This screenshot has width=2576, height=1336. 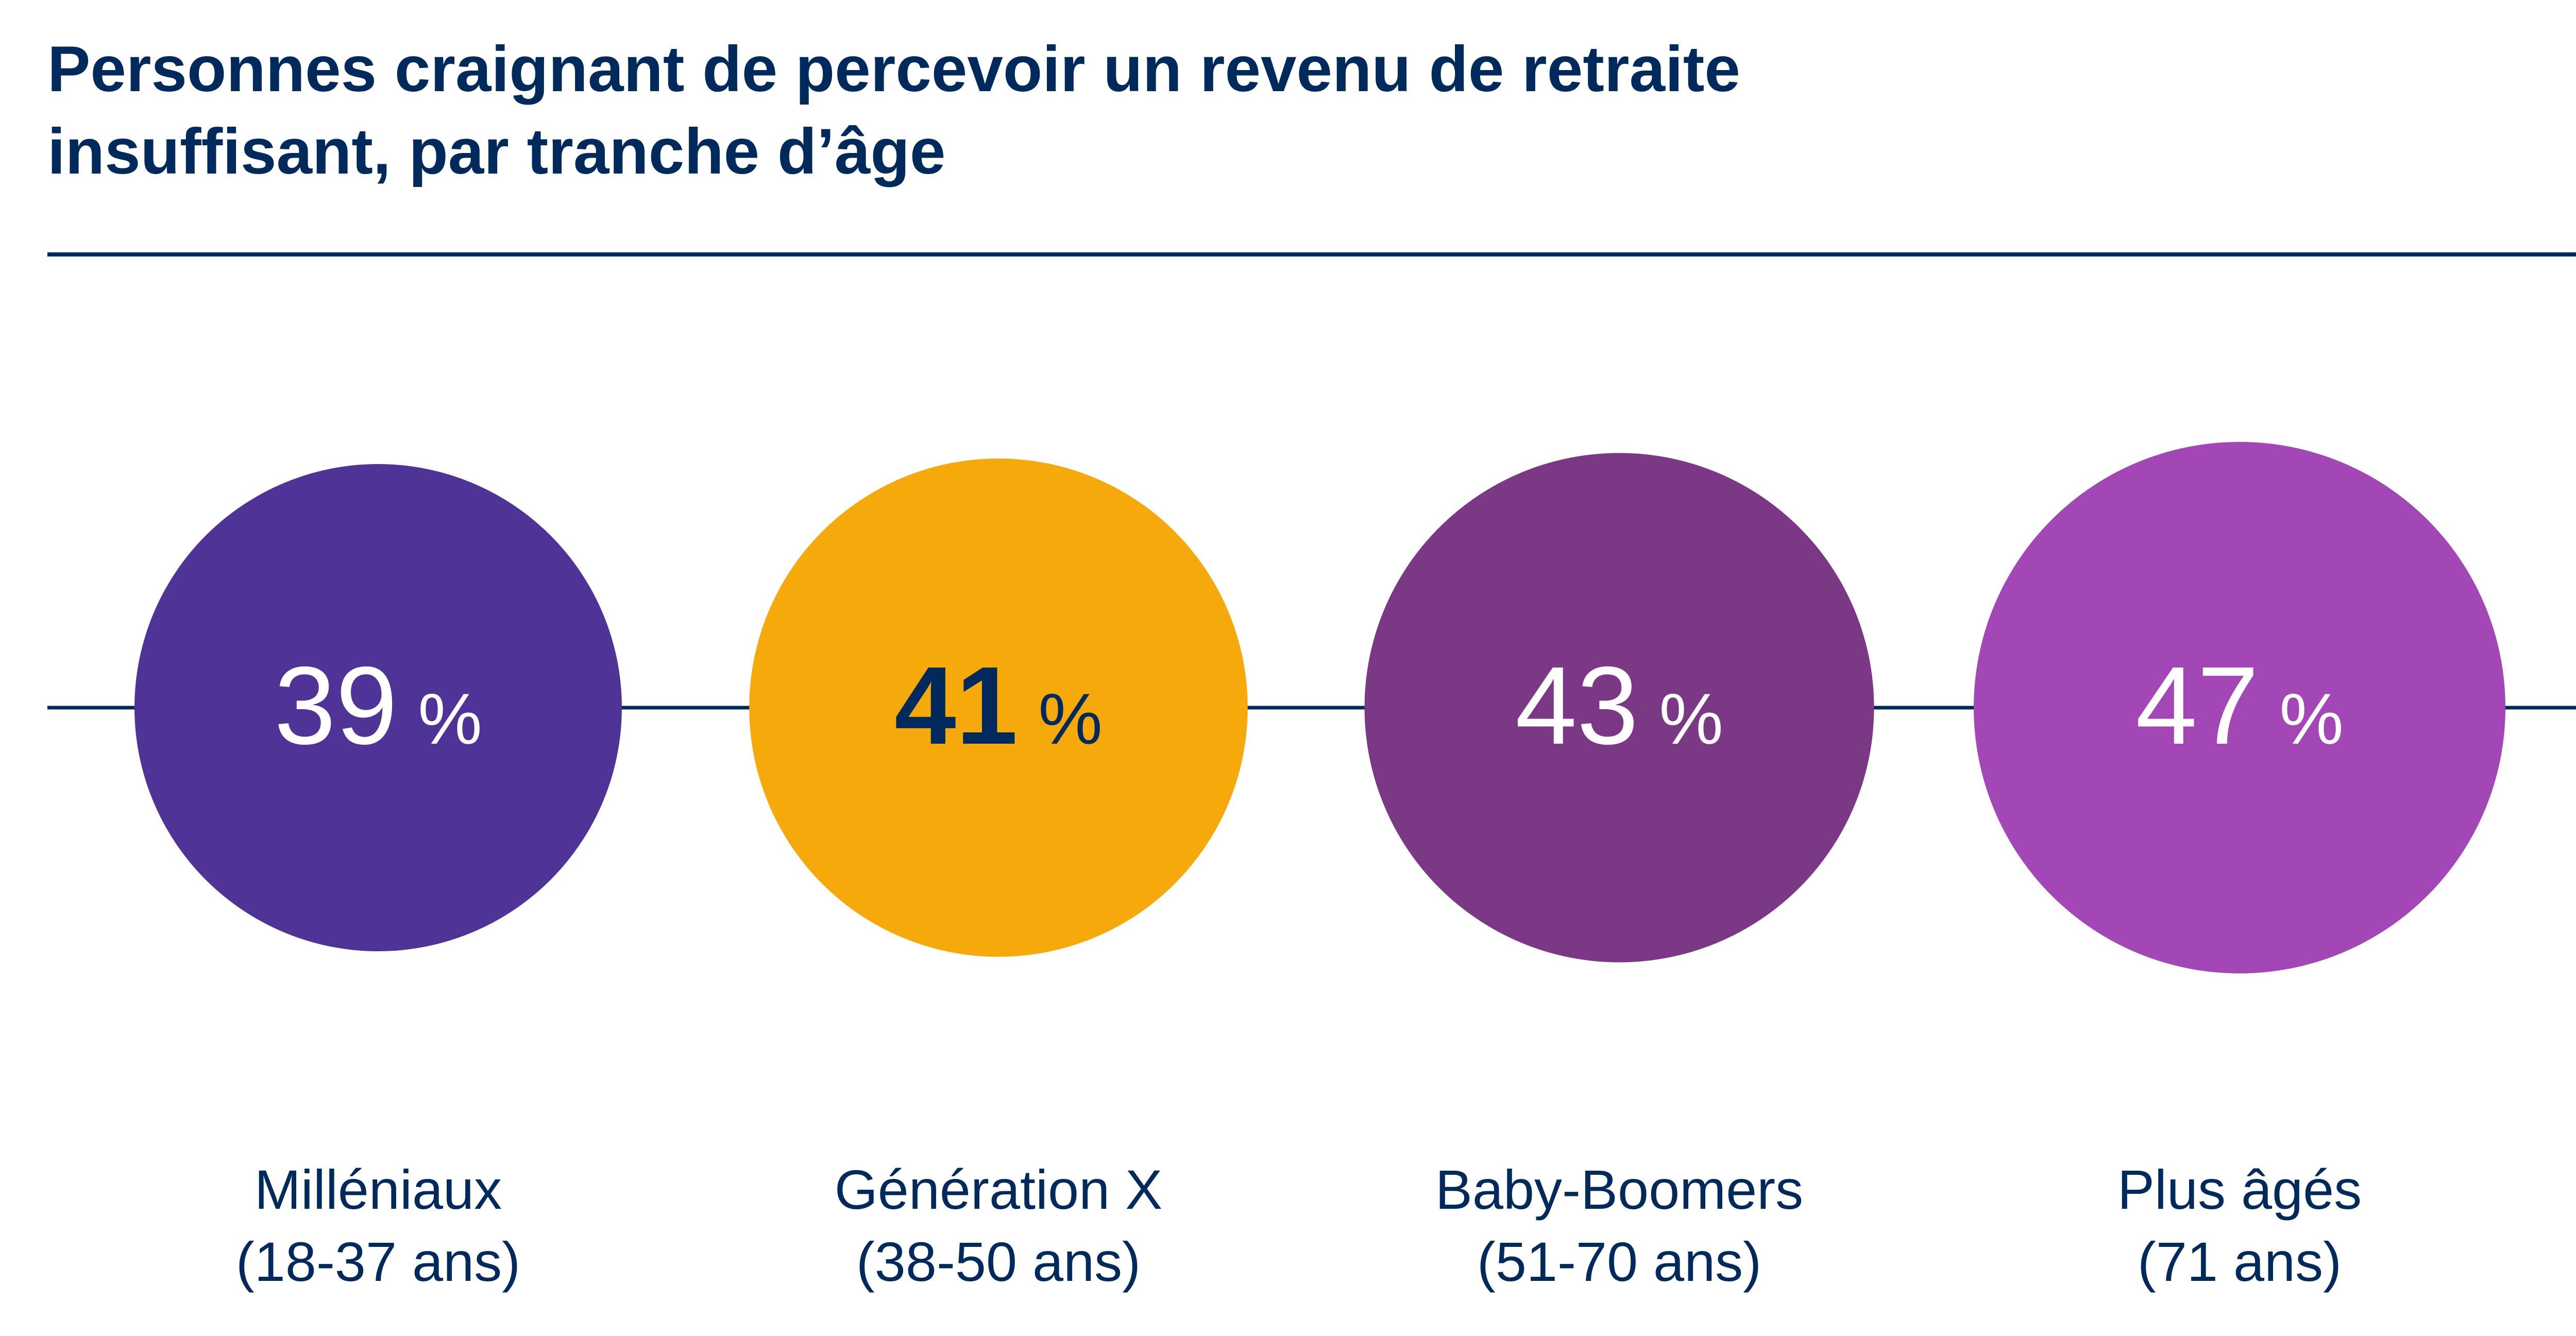 What do you see at coordinates (2239, 1261) in the screenshot?
I see `category-age-range: (71 ans)` at bounding box center [2239, 1261].